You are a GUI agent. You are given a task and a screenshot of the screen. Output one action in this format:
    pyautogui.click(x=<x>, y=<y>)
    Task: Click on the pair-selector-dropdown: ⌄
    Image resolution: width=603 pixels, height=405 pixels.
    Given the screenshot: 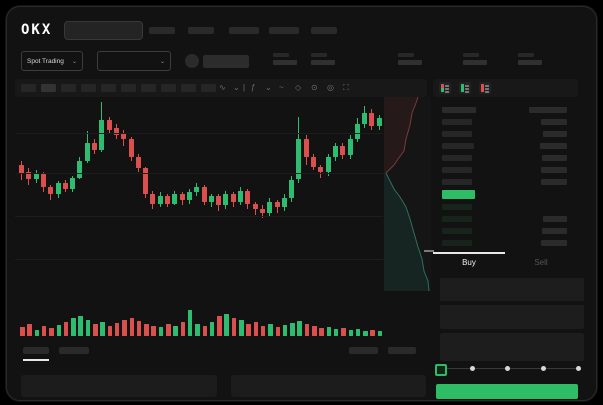 What is the action you would take?
    pyautogui.click(x=134, y=61)
    